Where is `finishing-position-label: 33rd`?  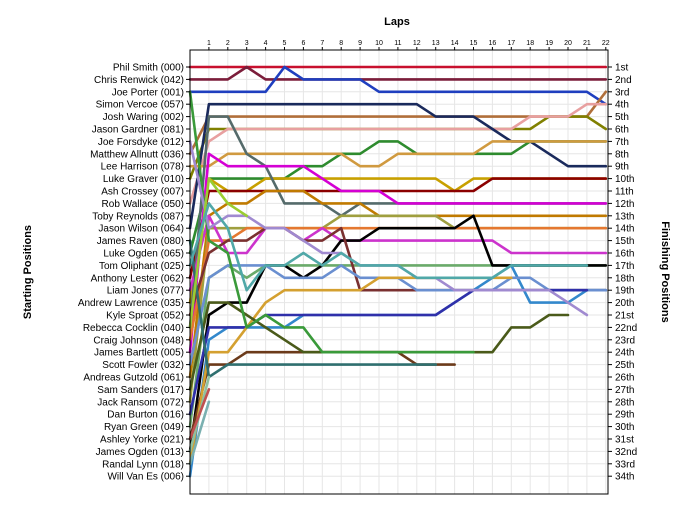
finishing-position-label: 33rd is located at coordinates (625, 464).